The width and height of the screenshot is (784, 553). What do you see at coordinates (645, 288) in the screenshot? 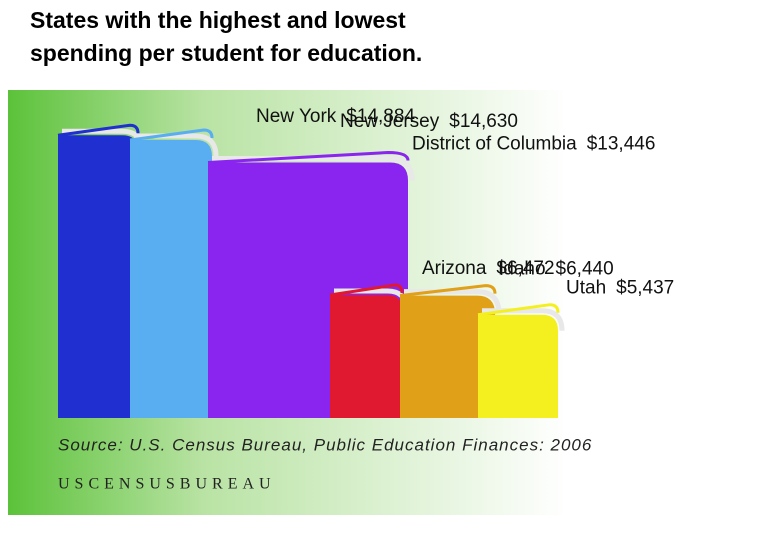
I see `value-label: $5,437` at bounding box center [645, 288].